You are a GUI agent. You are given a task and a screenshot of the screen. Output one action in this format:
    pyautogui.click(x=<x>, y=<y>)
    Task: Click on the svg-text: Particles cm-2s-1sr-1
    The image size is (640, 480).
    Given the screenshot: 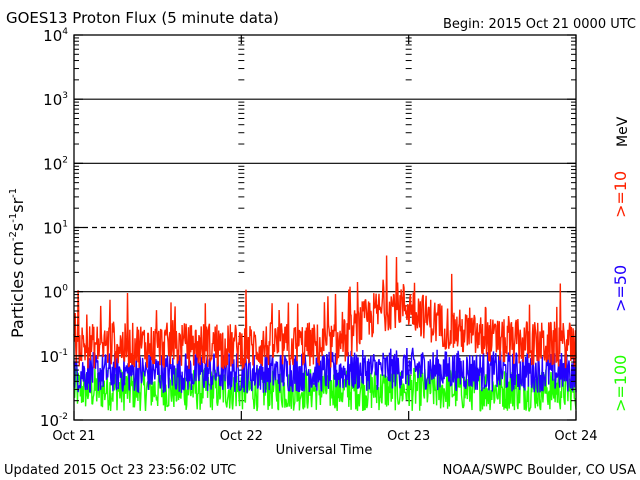 What is the action you would take?
    pyautogui.click(x=17, y=263)
    